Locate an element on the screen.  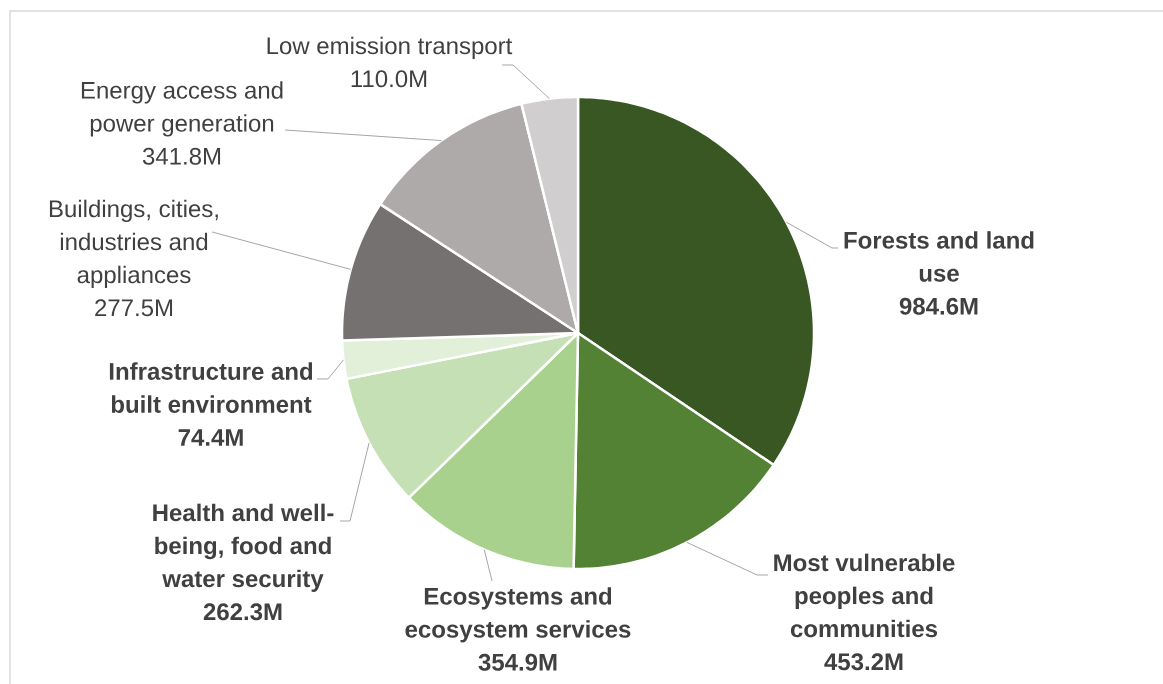
slice-label: Ecosystems and ecosystem services is located at coordinates (518, 615).